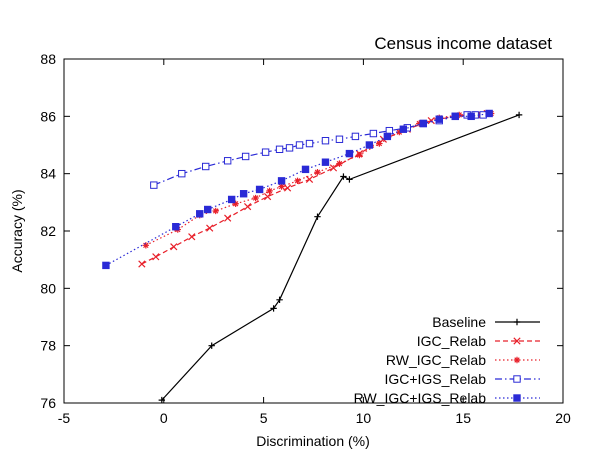 The width and height of the screenshot is (613, 465). Describe the element at coordinates (64, 418) in the screenshot. I see `x-tick-label: -5` at that location.